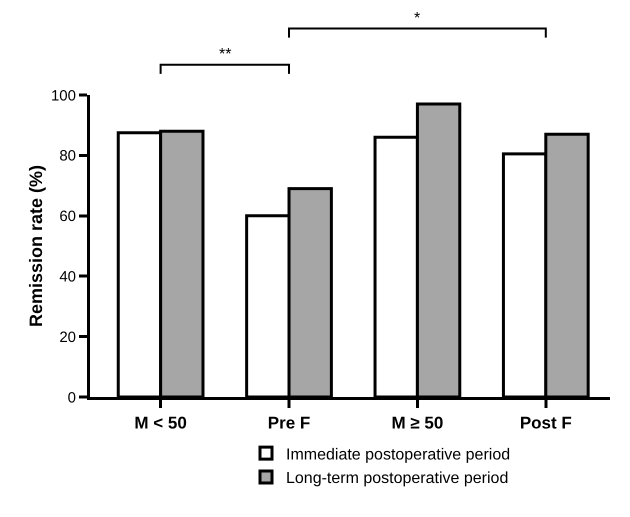 This screenshot has width=630, height=517. Describe the element at coordinates (67, 277) in the screenshot. I see `y-tick-label: 40` at that location.